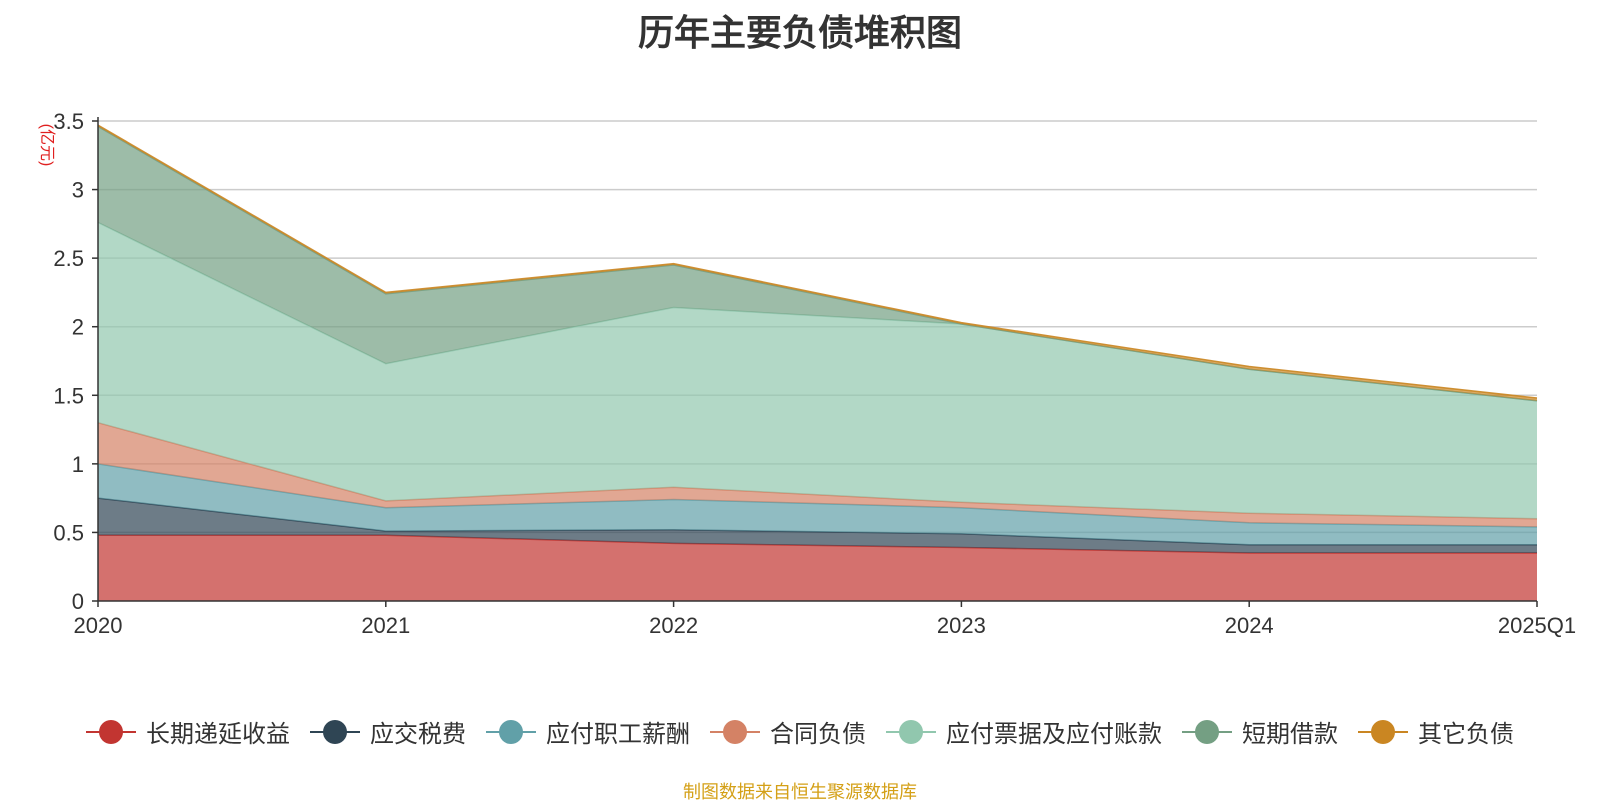  Describe the element at coordinates (68, 258) in the screenshot. I see `y-tick-label: 2.5` at that location.